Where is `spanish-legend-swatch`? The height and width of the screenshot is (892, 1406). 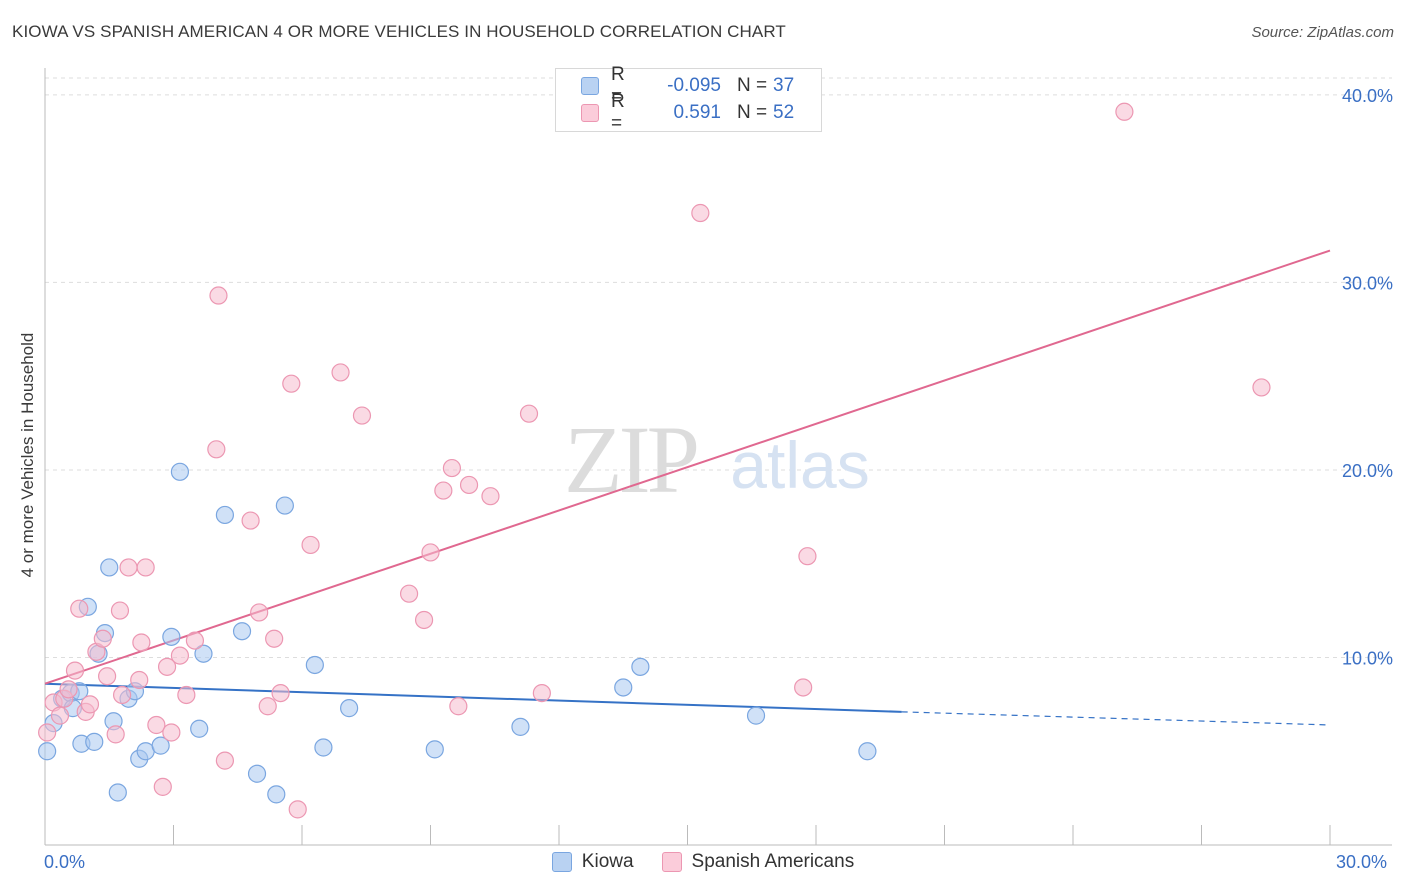
spanish-legend-swatch is located at coordinates (671, 862).